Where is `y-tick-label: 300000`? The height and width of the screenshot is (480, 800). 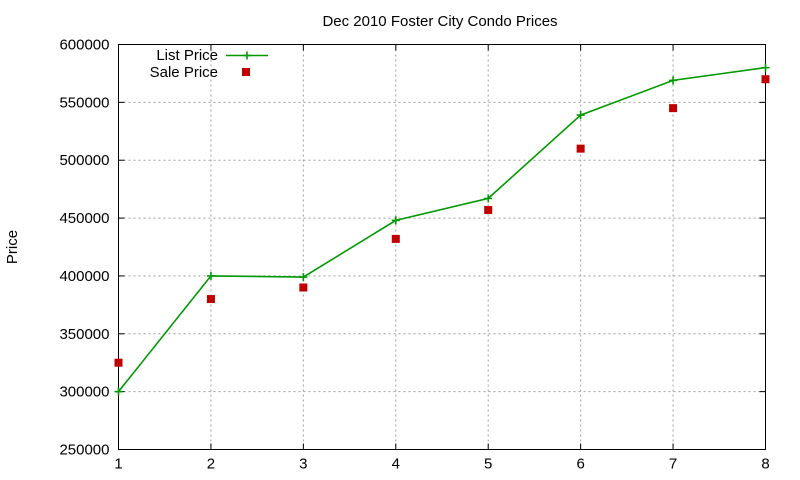
y-tick-label: 300000 is located at coordinates (84, 392).